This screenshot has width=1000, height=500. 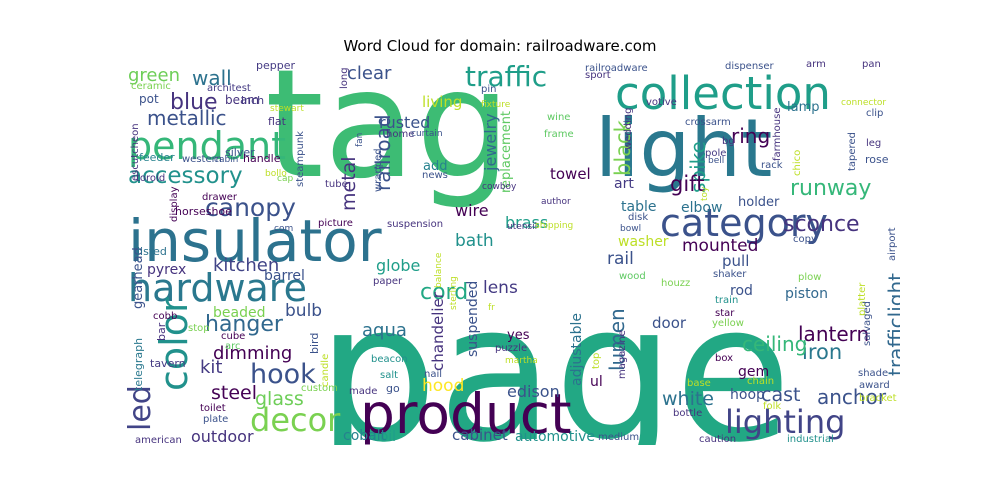 I want to click on word-medium: medium, so click(x=618, y=437).